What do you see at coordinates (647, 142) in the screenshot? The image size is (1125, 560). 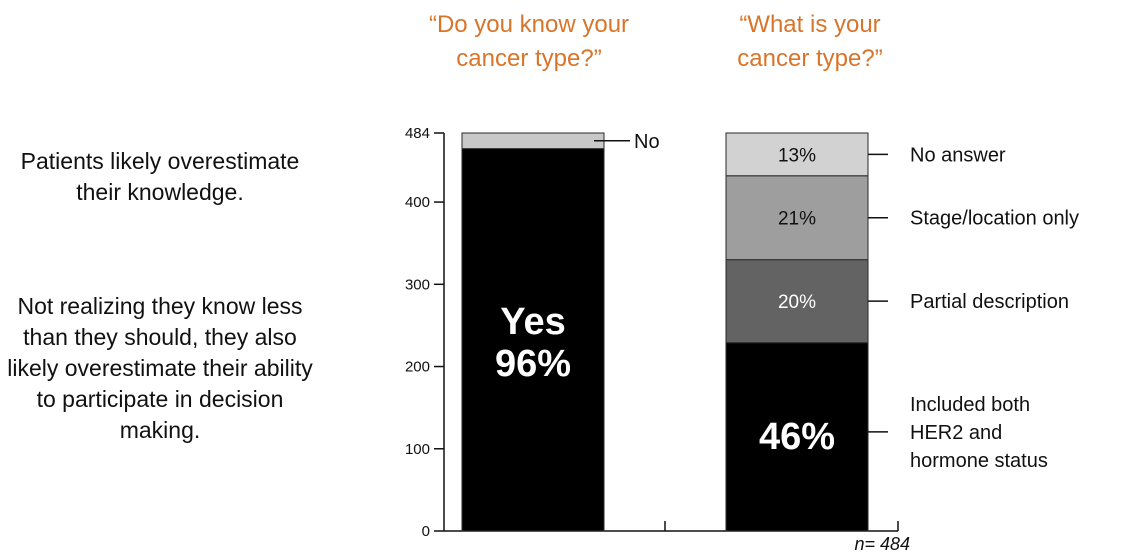 I see `segment-category-label: No` at bounding box center [647, 142].